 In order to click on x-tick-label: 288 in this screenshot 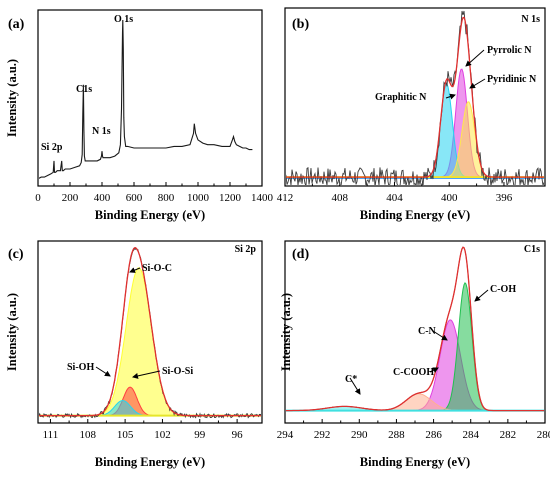, I will do `click(396, 435)`.